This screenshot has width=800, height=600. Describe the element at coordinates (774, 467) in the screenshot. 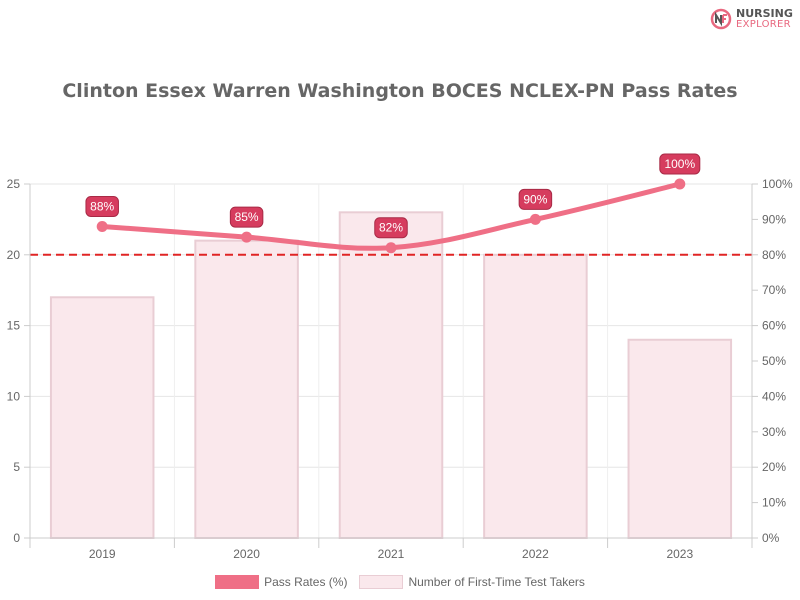

I see `y-right-tick-label: 20%` at that location.